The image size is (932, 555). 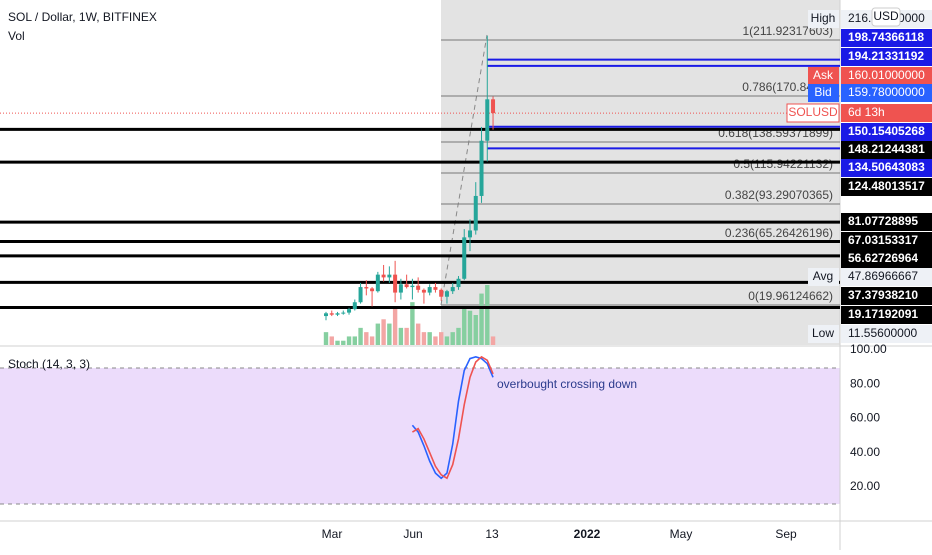 I want to click on marker-tag: Low, so click(x=823, y=333).